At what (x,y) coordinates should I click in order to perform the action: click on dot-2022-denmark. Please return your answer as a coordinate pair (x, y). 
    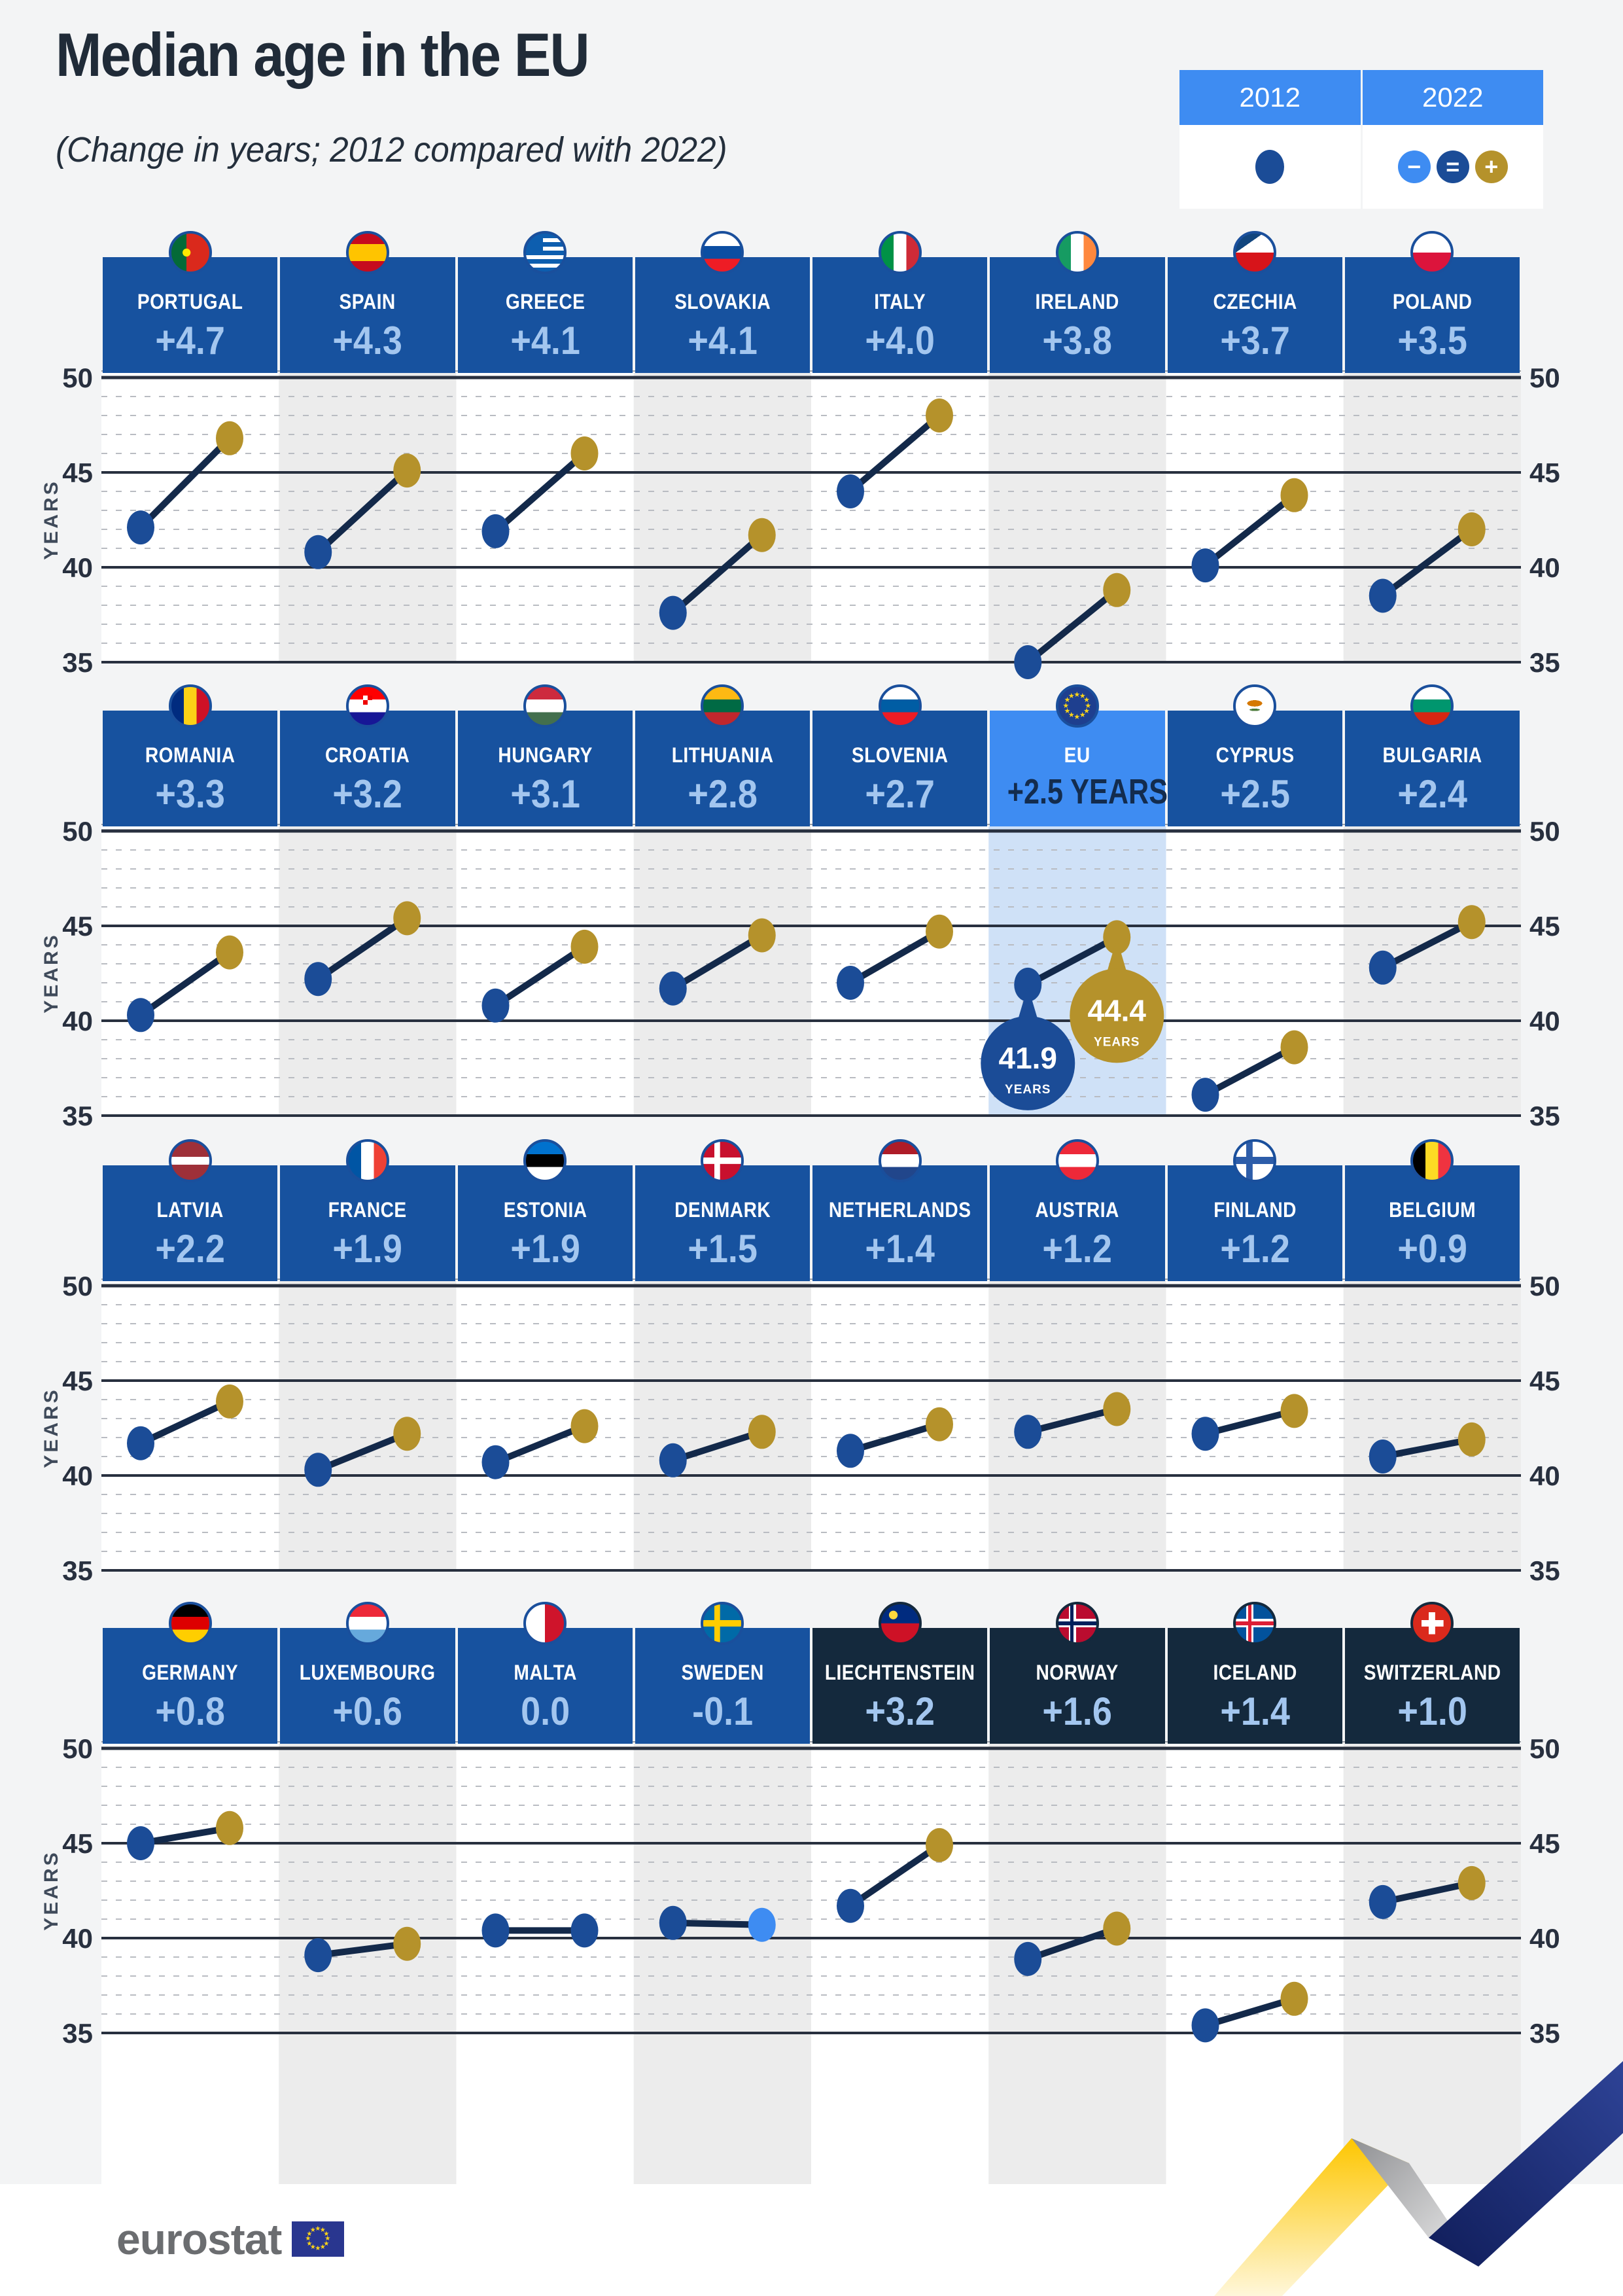
    Looking at the image, I should click on (762, 1432).